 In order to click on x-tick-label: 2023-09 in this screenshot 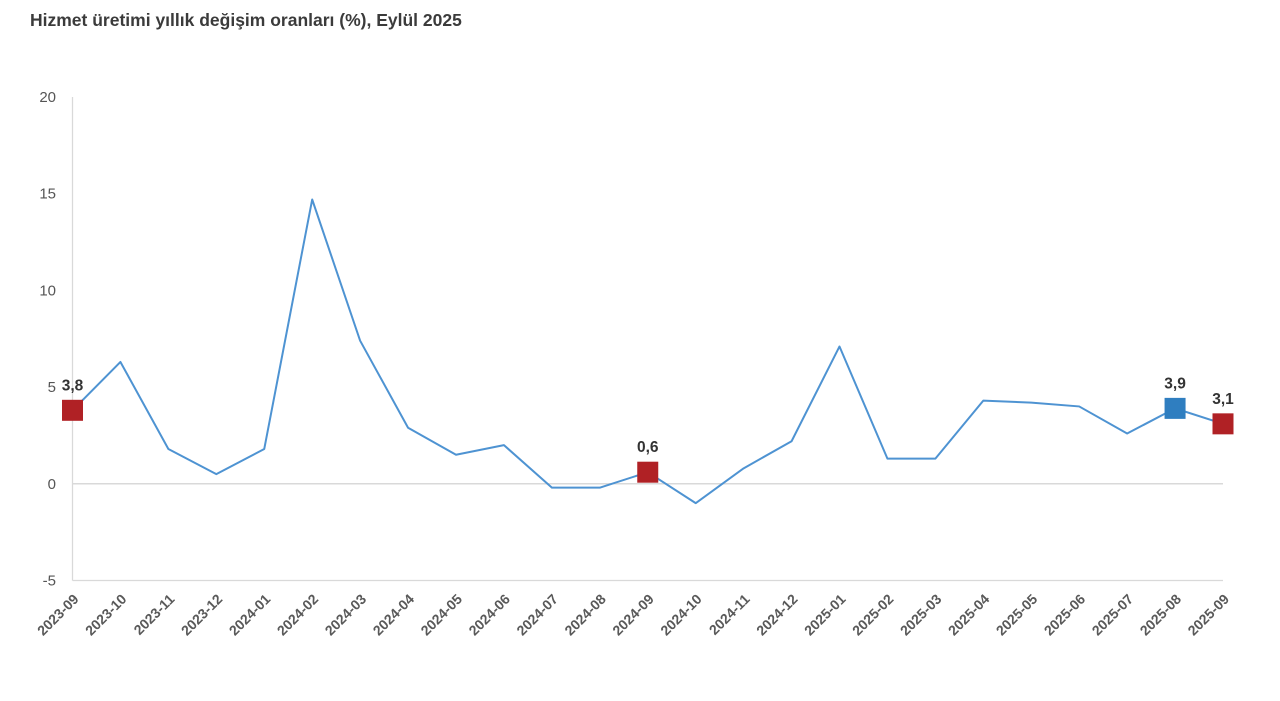, I will do `click(58, 615)`.